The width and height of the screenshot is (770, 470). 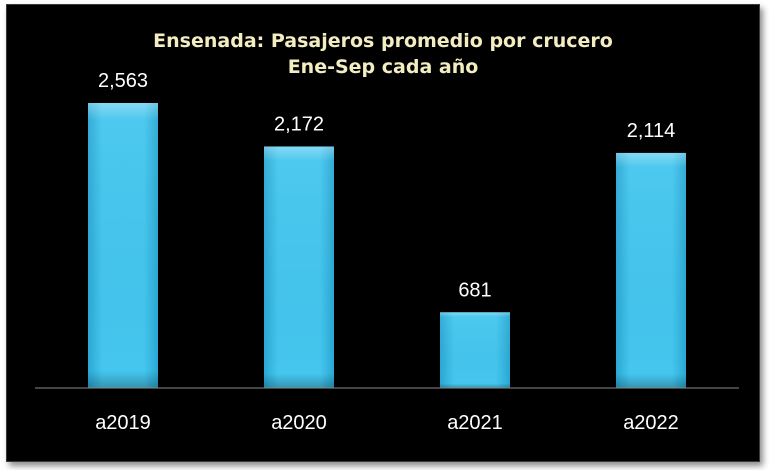 I want to click on data-label-a2019: 2,563, so click(x=123, y=81).